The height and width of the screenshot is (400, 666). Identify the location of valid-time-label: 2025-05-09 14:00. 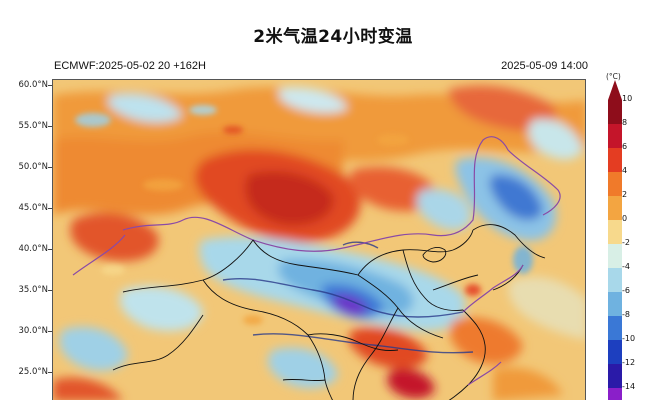
(544, 66).